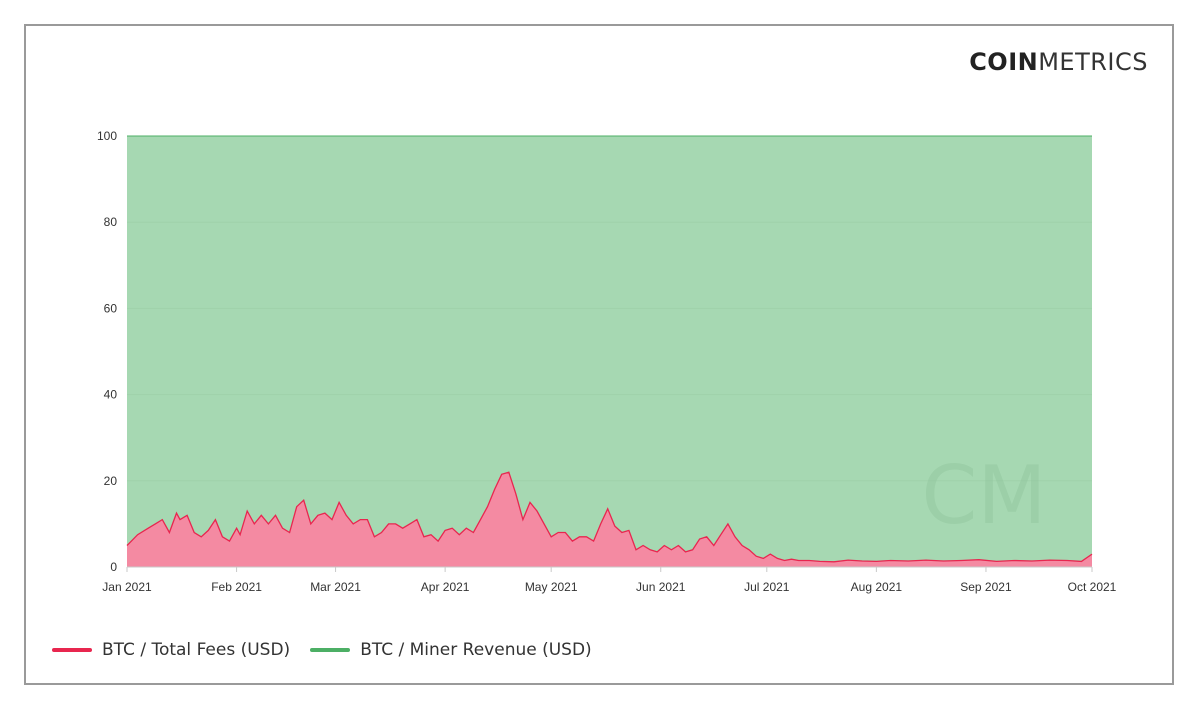 This screenshot has width=1200, height=711. I want to click on y-tick-label-40: 40, so click(111, 395).